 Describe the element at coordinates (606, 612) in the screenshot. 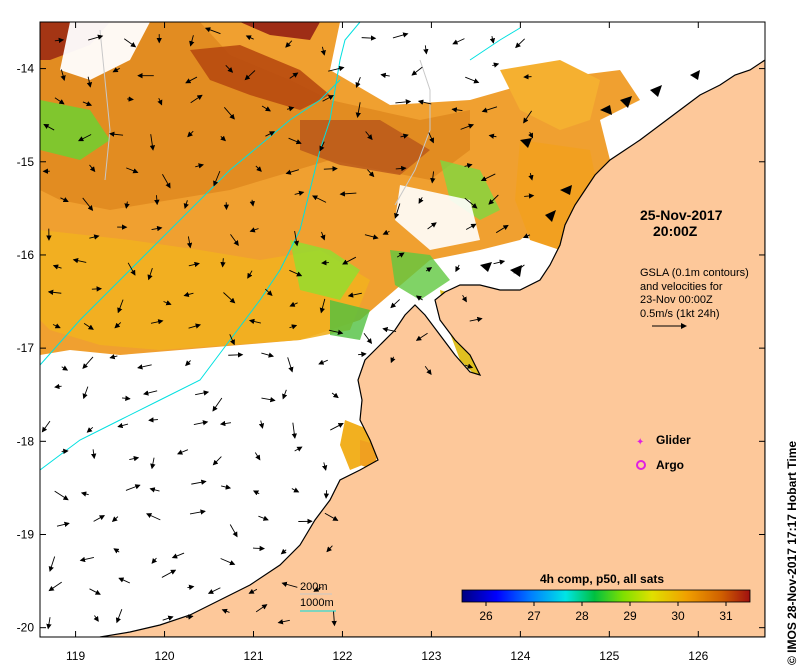

I see `colorbar-ticks: 26 27 28 29 30 31` at that location.